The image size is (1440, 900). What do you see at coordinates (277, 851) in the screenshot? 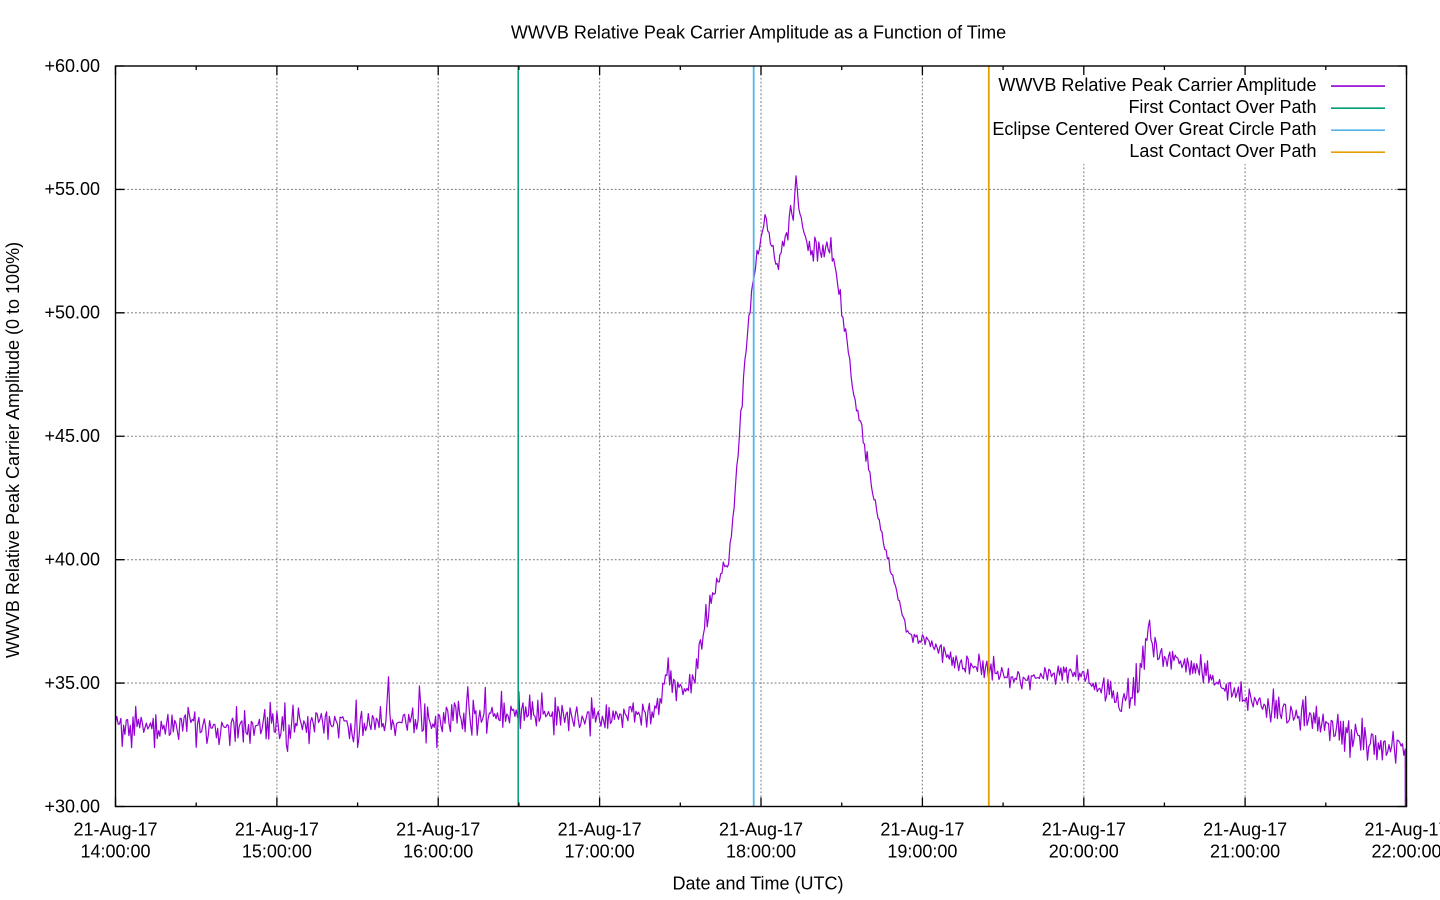
I see `svg-text: 15:00:00` at bounding box center [277, 851].